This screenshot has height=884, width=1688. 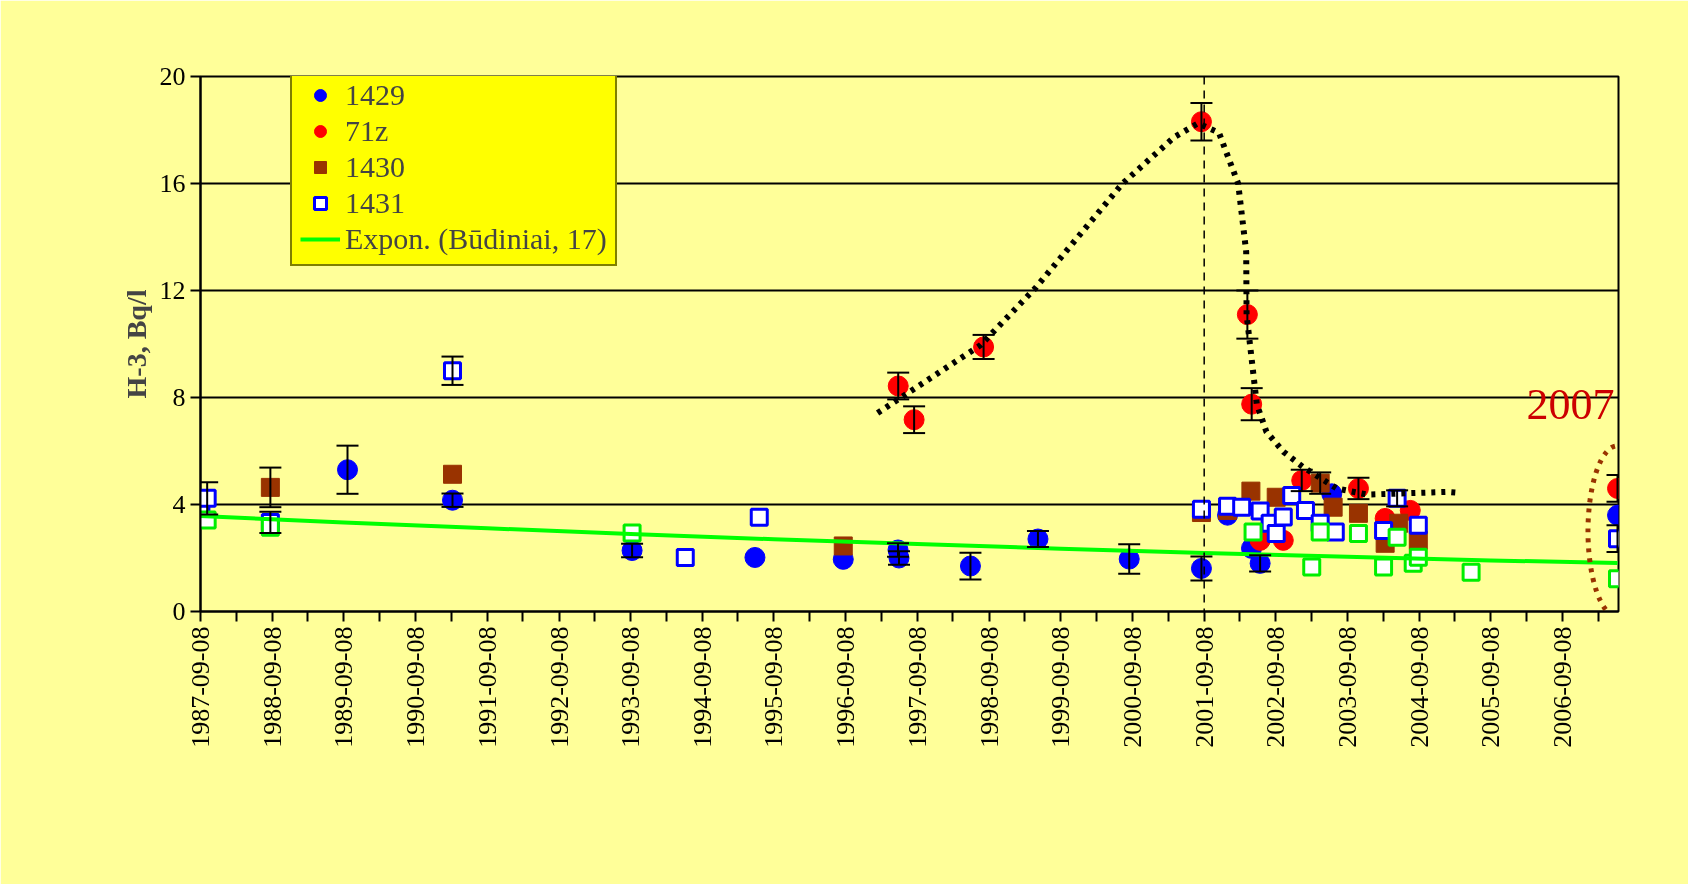 What do you see at coordinates (172, 76) in the screenshot?
I see `y-tick-label: 20` at bounding box center [172, 76].